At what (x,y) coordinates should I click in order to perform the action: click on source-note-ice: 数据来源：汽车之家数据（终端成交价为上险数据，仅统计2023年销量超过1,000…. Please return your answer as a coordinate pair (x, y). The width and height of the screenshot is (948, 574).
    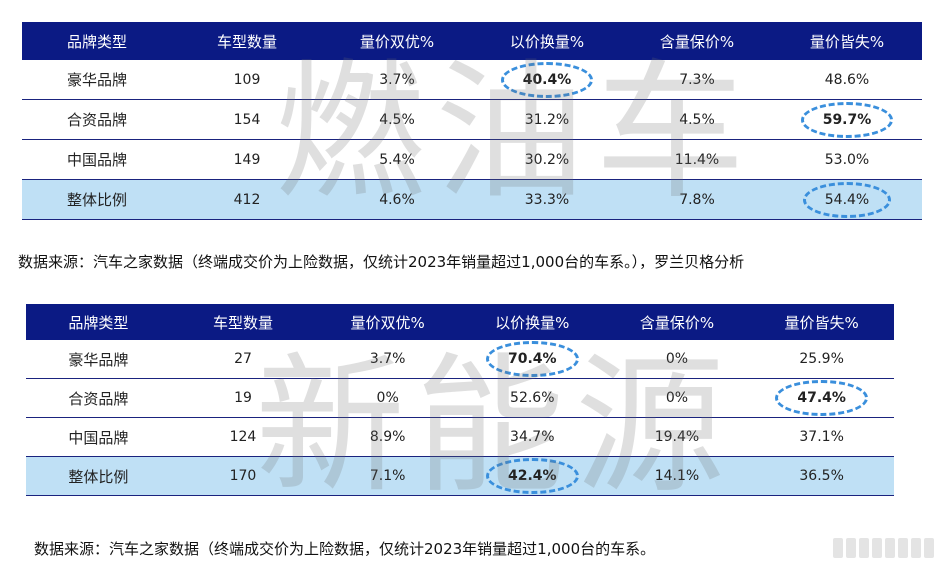
    Looking at the image, I should click on (381, 262).